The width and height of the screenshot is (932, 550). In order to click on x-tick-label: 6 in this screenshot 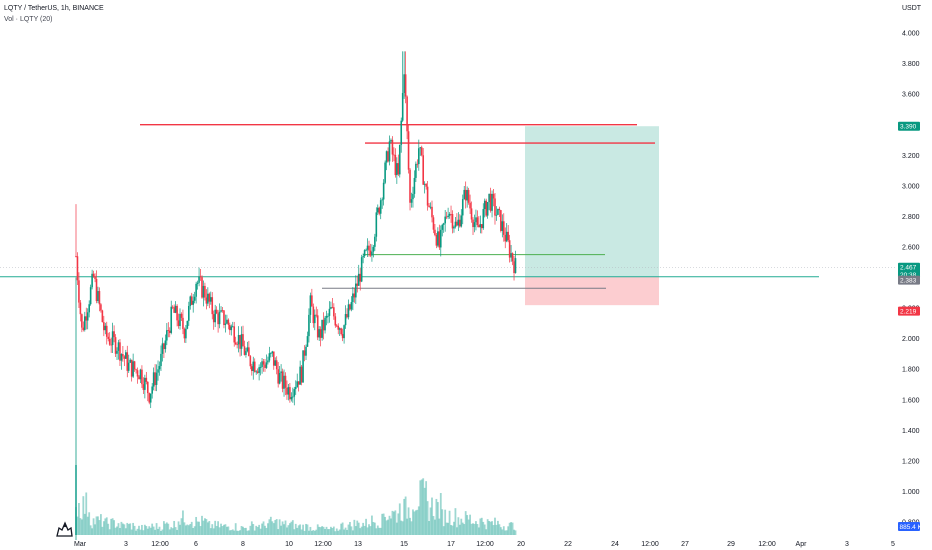, I will do `click(196, 544)`.